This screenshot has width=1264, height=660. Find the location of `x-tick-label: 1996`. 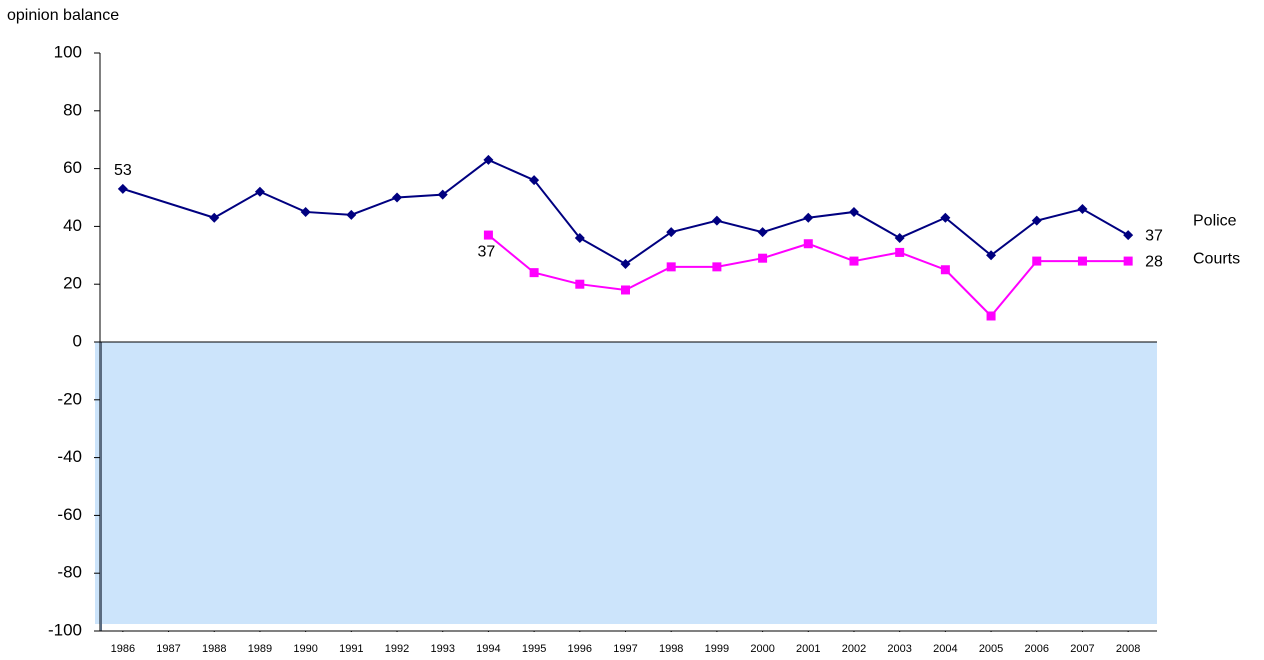

x-tick-label: 1996 is located at coordinates (580, 649).